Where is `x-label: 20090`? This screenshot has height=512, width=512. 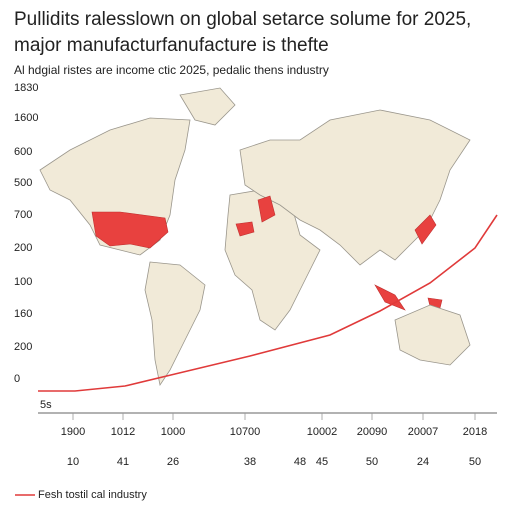 x-label: 20090 is located at coordinates (372, 432).